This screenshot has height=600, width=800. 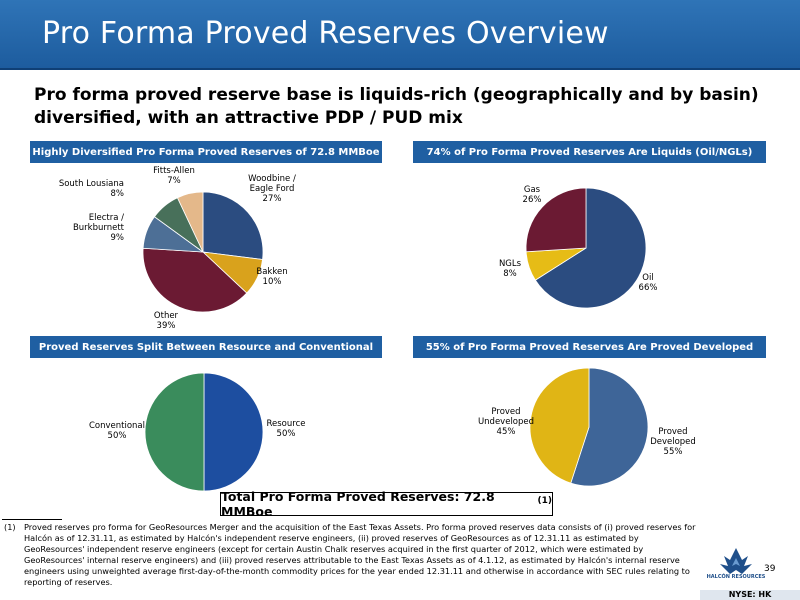 I want to click on halcon-logo-icon, so click(x=736, y=561).